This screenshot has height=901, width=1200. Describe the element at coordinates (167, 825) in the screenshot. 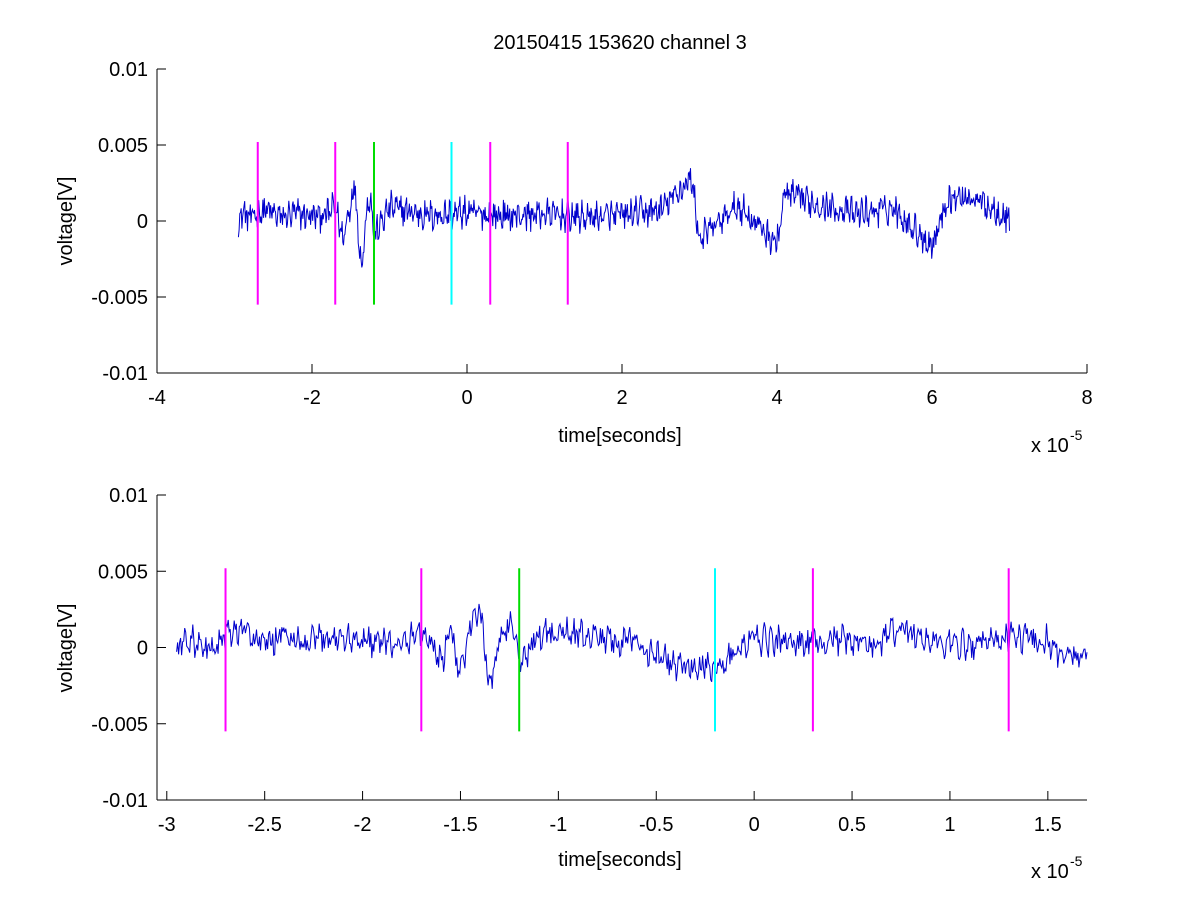

I see `bottom-x-tick-label: -3` at that location.